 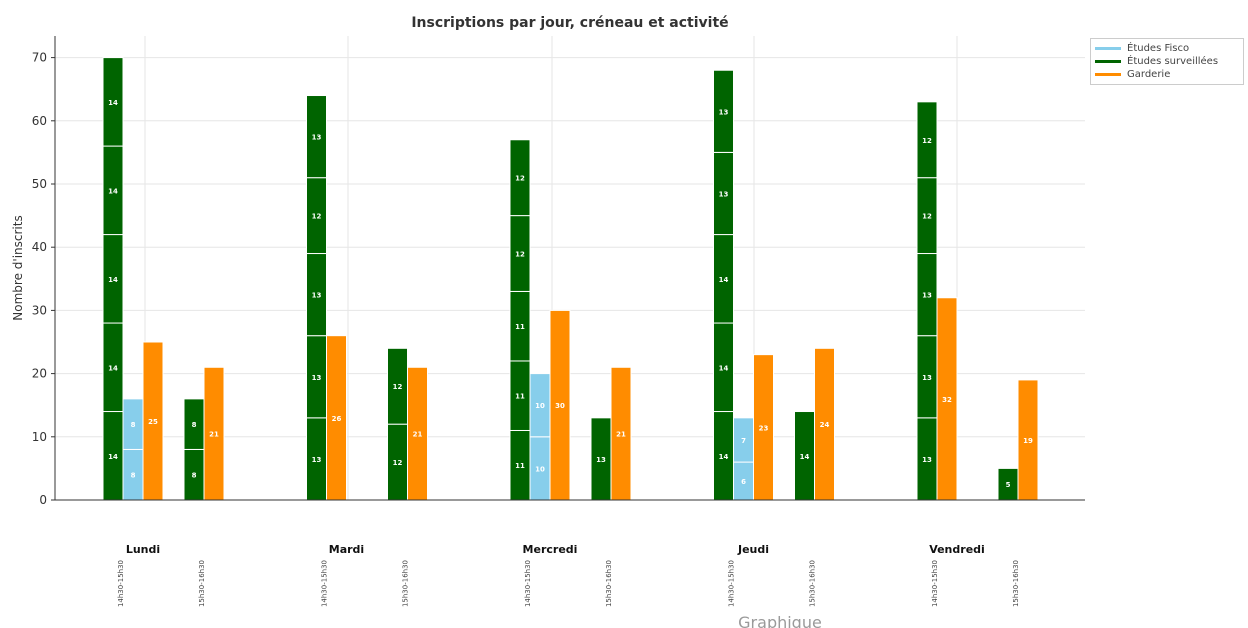 I want to click on legend-item-etudes-surveillees: Études surveillées, so click(x=1167, y=61).